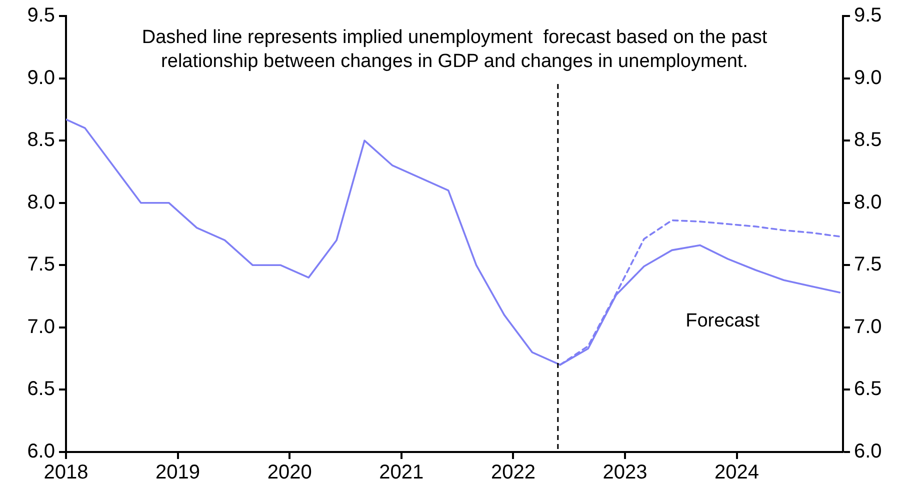 This screenshot has height=487, width=919. Describe the element at coordinates (41, 202) in the screenshot. I see `y-tick-label: 8.0` at that location.